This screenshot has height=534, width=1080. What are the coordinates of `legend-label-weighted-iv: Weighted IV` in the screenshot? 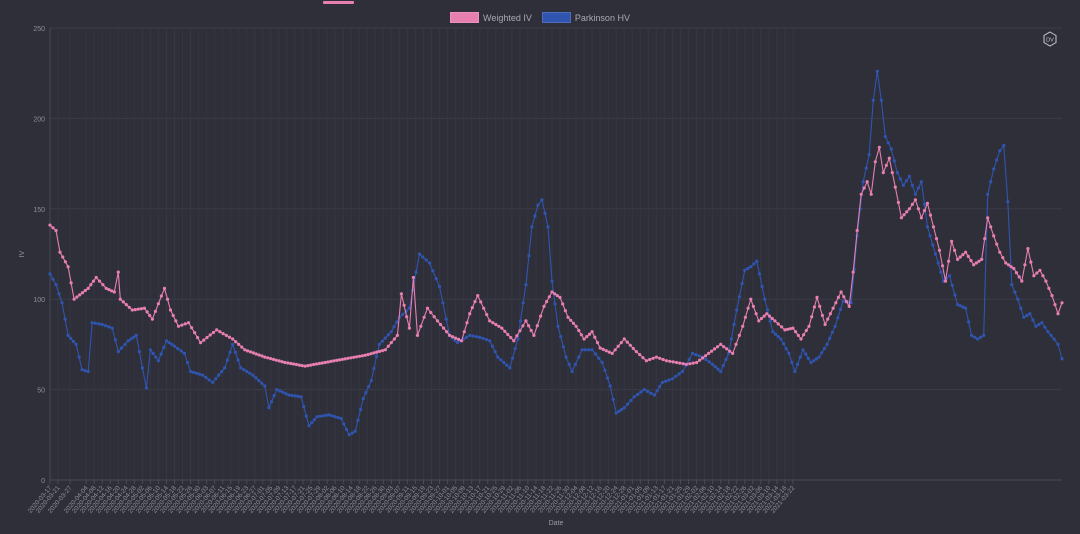 It's located at (507, 17).